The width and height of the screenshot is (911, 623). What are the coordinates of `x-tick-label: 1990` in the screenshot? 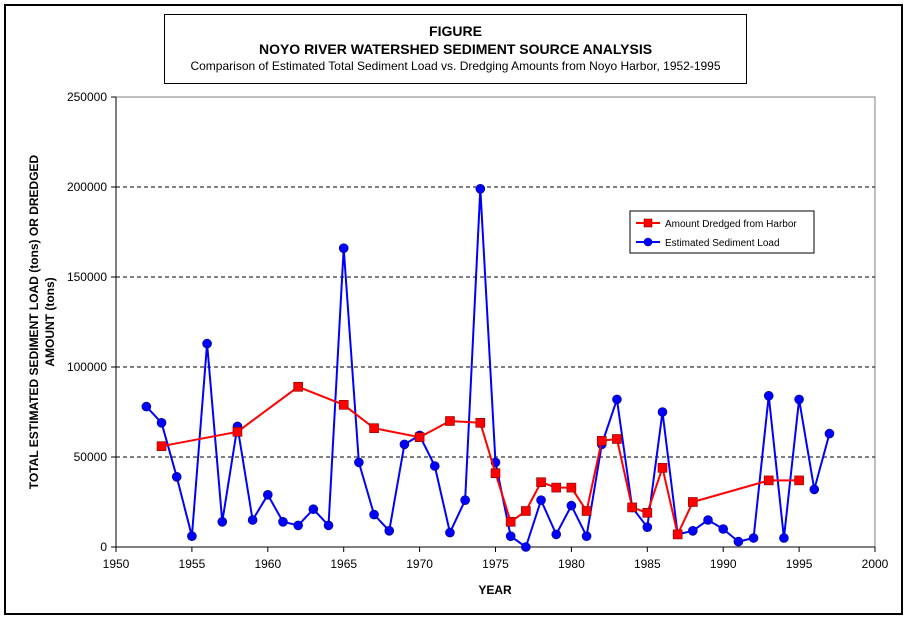 It's located at (723, 564).